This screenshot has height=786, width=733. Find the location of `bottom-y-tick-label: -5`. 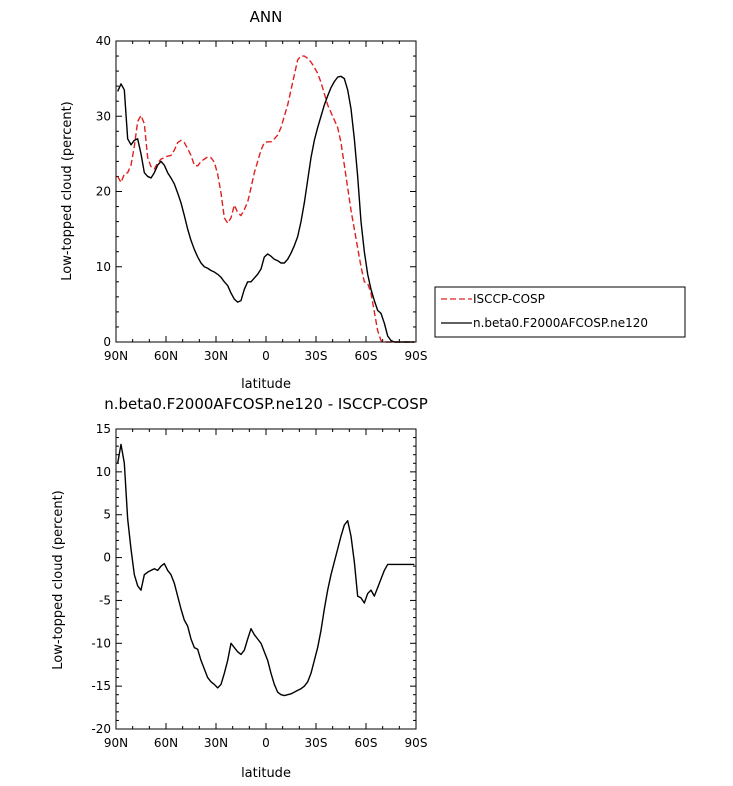

bottom-y-tick-label: -5 is located at coordinates (105, 600).